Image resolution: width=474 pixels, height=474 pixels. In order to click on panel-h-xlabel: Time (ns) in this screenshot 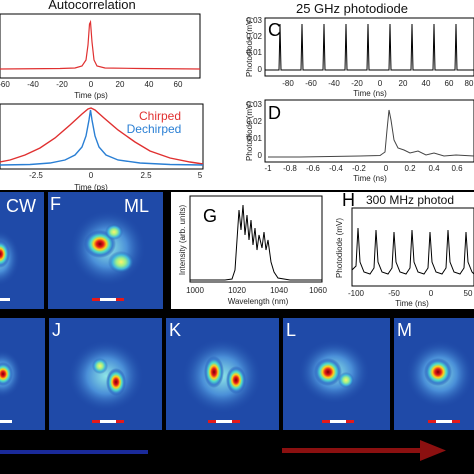, I will do `click(412, 303)`.